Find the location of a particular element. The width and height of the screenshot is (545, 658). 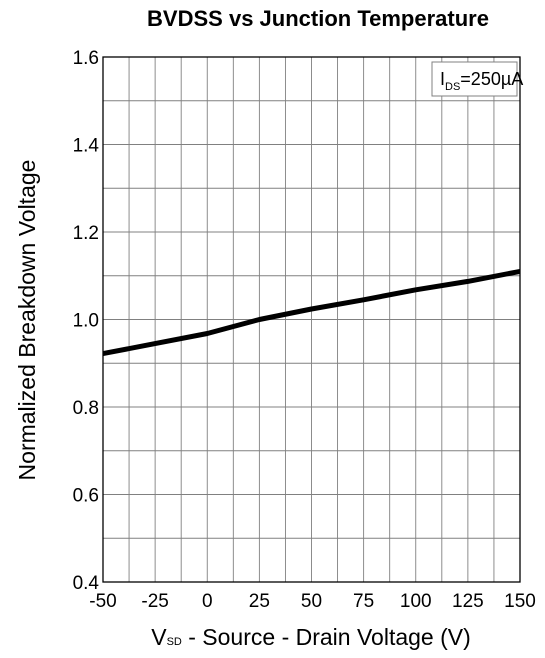

y-tick-label: 0.6 is located at coordinates (86, 496).